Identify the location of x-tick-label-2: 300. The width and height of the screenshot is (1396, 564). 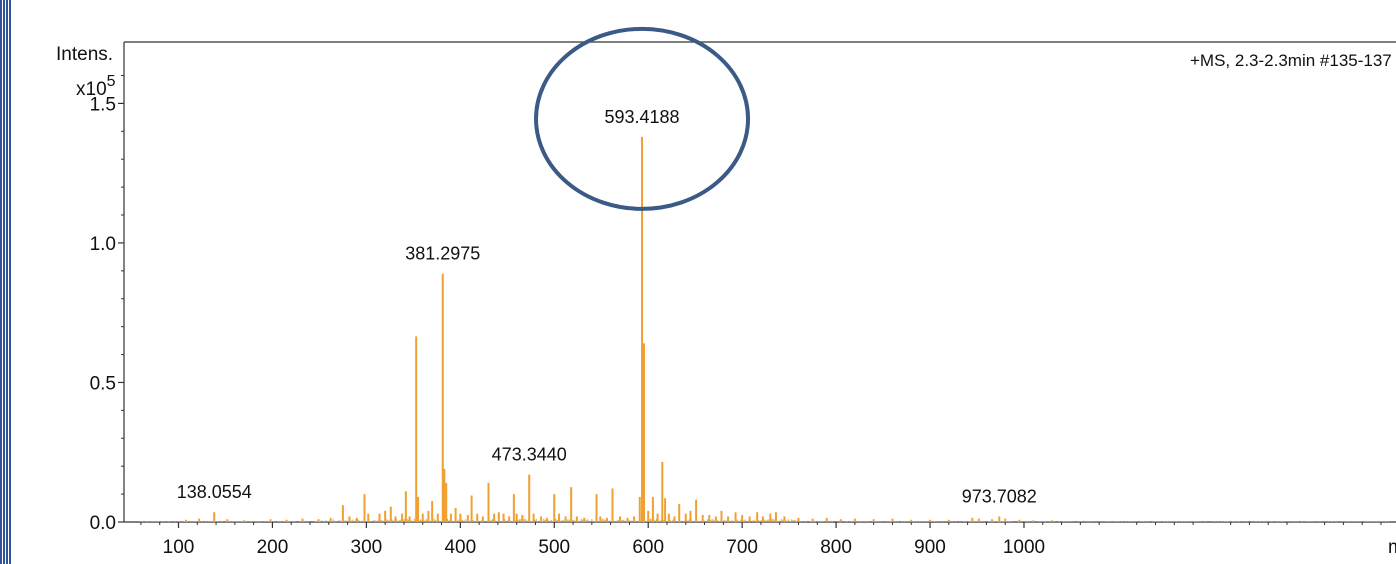
(367, 547).